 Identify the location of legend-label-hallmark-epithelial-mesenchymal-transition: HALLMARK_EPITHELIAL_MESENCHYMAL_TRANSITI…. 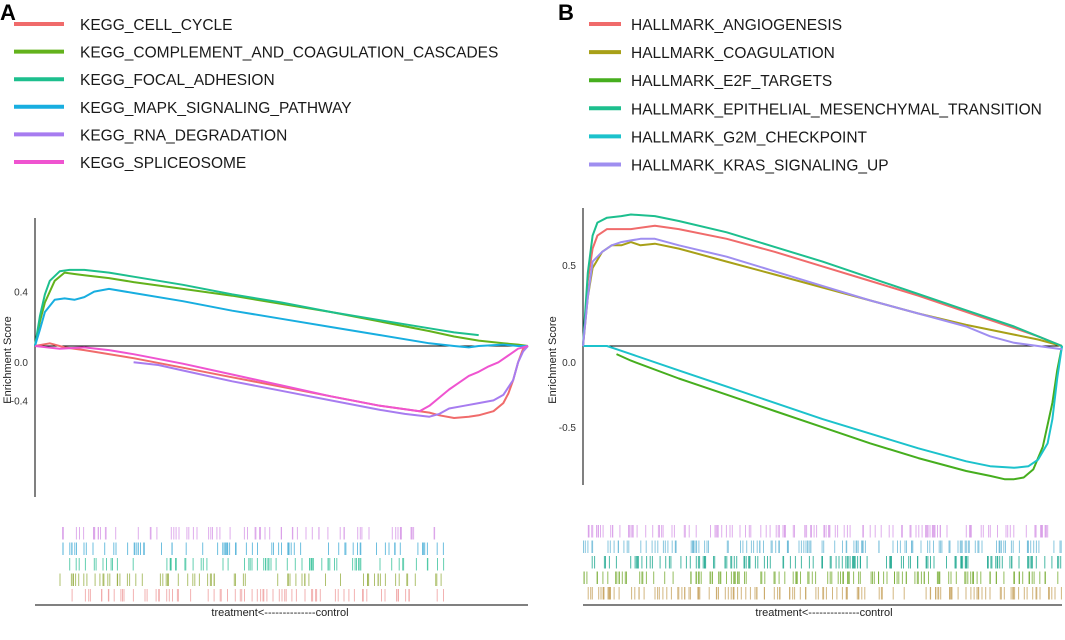
(836, 109).